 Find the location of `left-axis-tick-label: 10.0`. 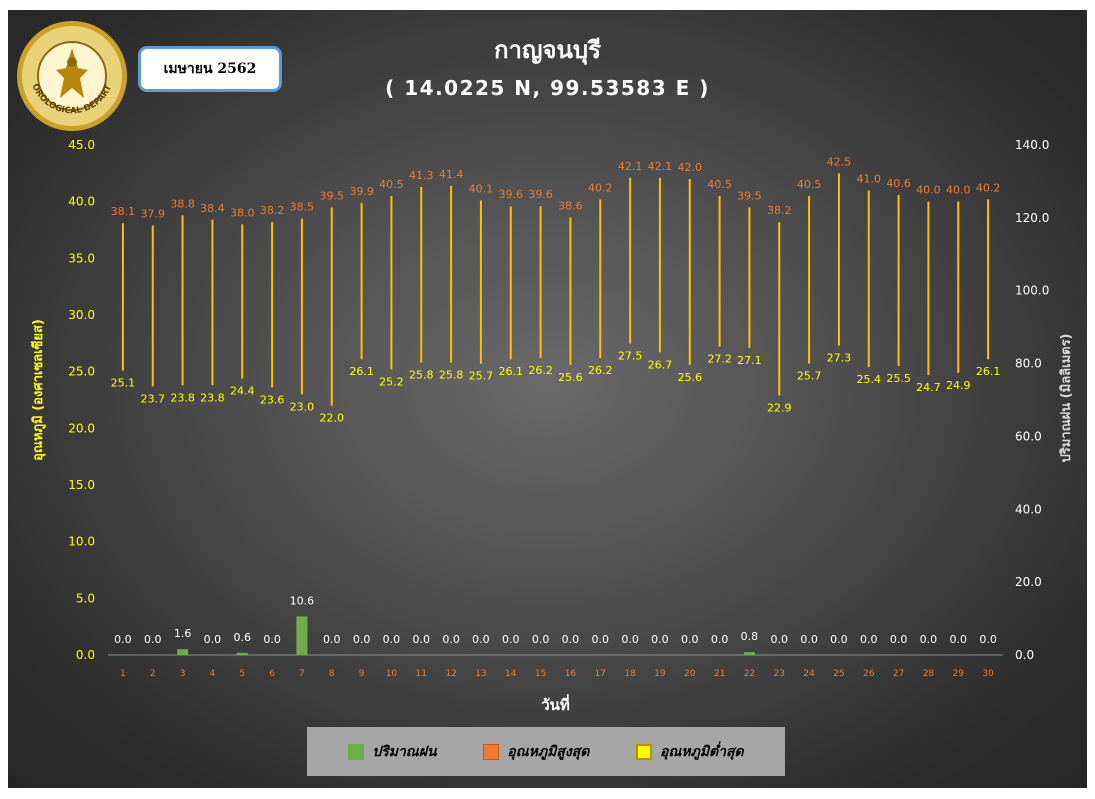

left-axis-tick-label: 10.0 is located at coordinates (81, 542).